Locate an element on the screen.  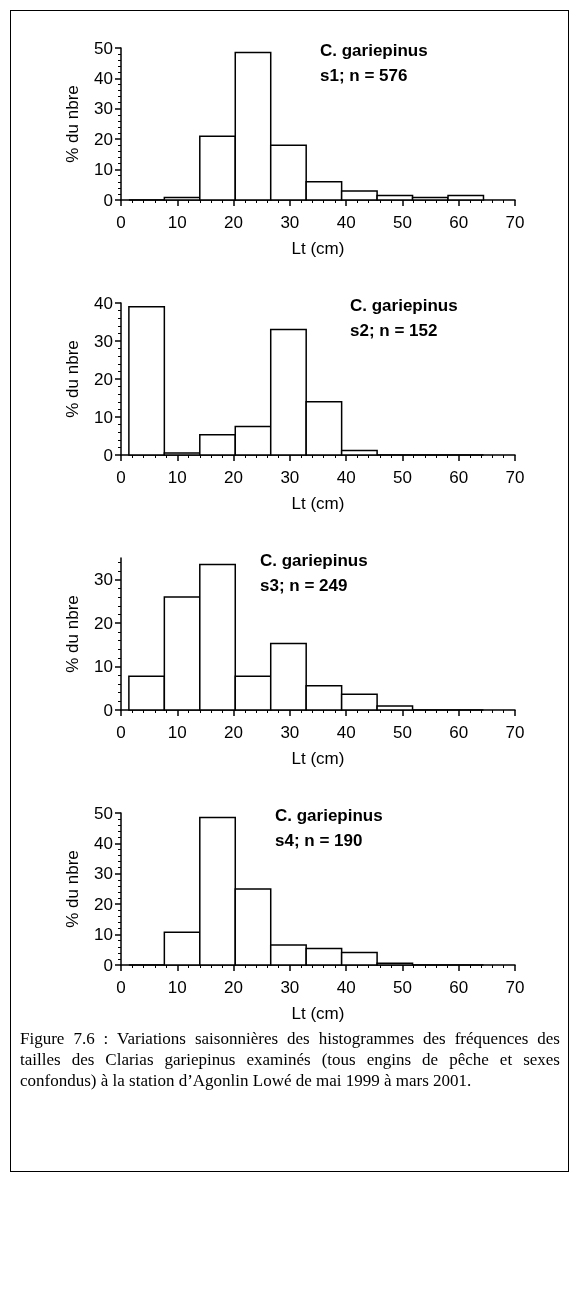
annotation: s3; n = 249 is located at coordinates (304, 585).